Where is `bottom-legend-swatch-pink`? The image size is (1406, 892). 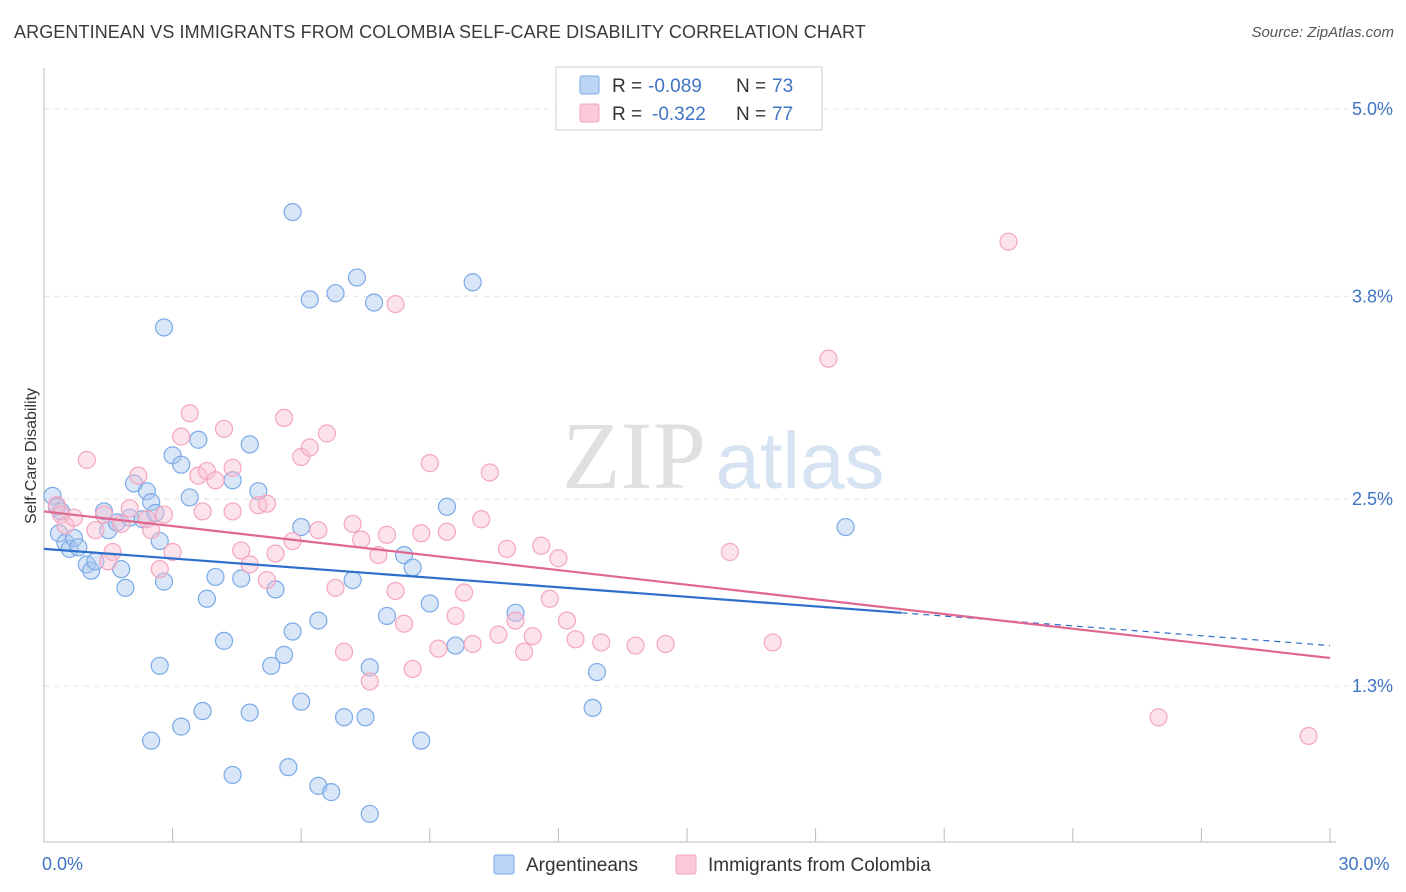 bottom-legend-swatch-pink is located at coordinates (686, 864).